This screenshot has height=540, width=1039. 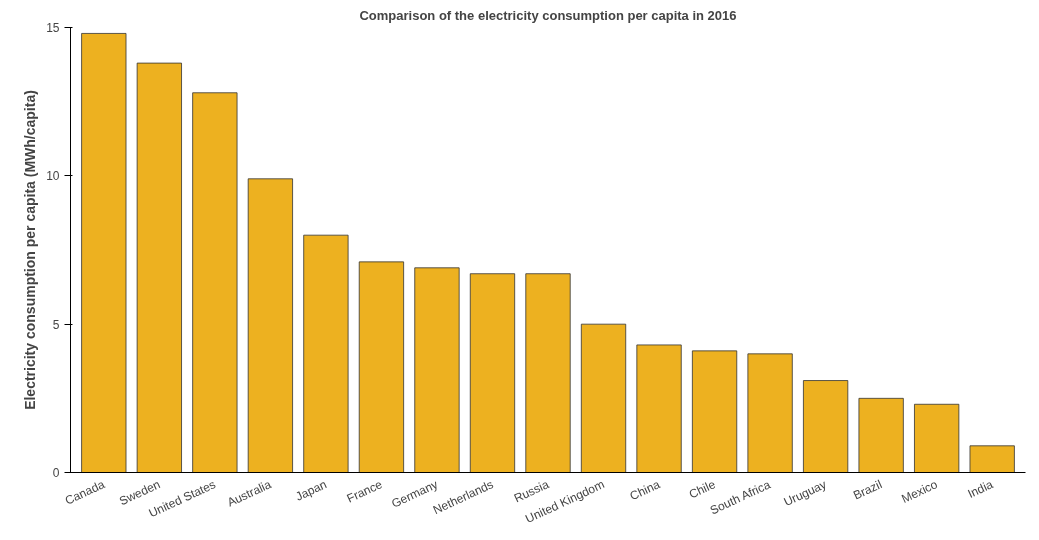 What do you see at coordinates (867, 490) in the screenshot?
I see `x-tick-label: Brazil` at bounding box center [867, 490].